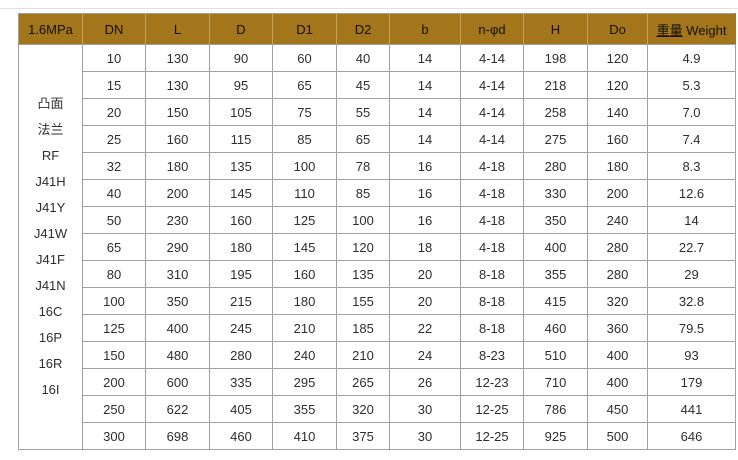 This screenshot has width=738, height=460. I want to click on spec-cell: 295, so click(304, 382).